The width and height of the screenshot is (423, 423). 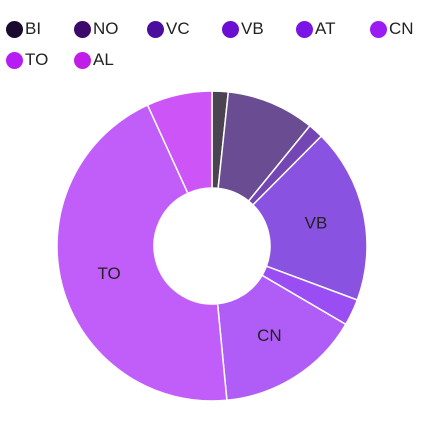 I want to click on legend-item-vc: VC, so click(x=184, y=29).